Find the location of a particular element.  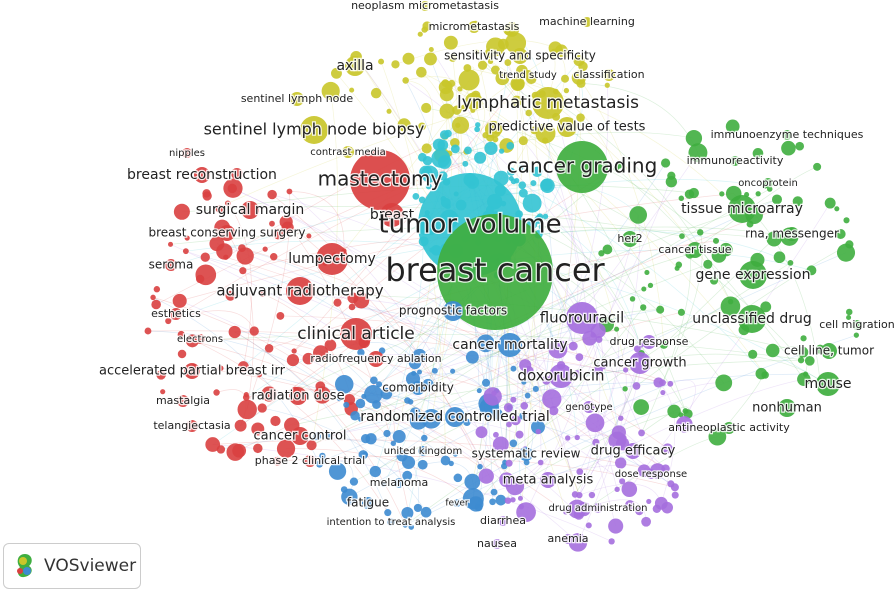

node-label: united kingdom is located at coordinates (422, 452).